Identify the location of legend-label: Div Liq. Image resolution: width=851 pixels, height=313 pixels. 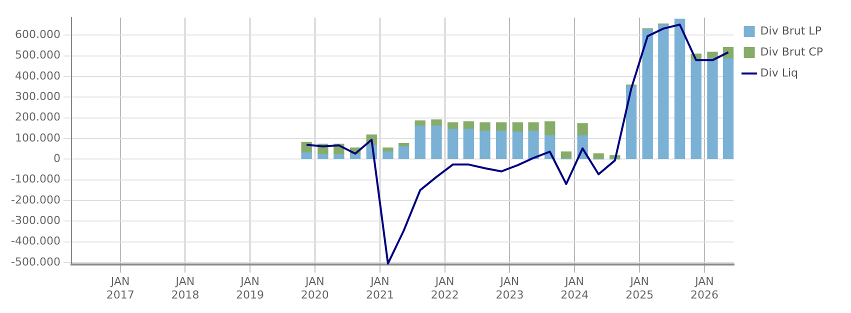
(779, 73).